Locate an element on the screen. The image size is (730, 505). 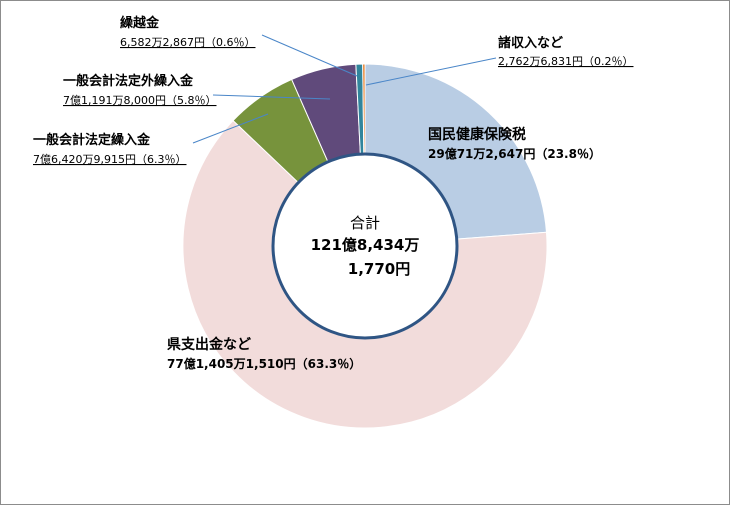
center-hole is located at coordinates (365, 246).